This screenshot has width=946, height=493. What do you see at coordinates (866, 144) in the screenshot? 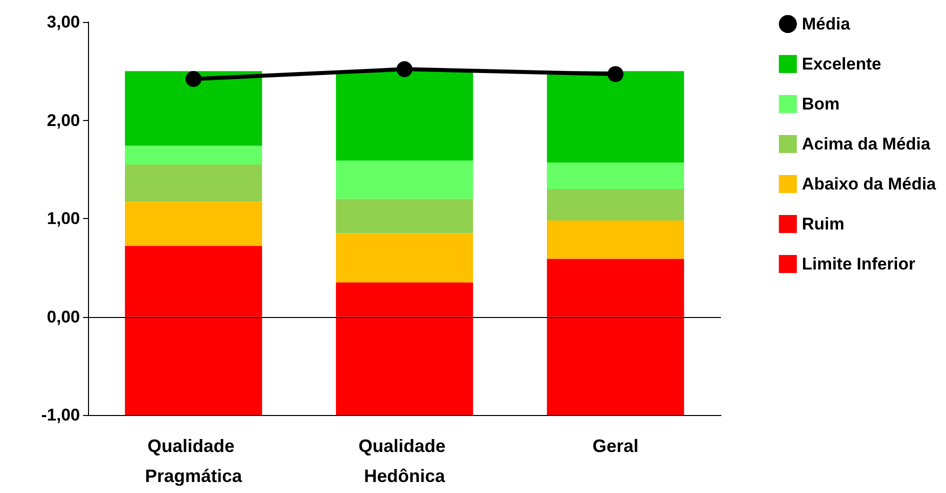
I see `legend-label: Acima da Média` at bounding box center [866, 144].